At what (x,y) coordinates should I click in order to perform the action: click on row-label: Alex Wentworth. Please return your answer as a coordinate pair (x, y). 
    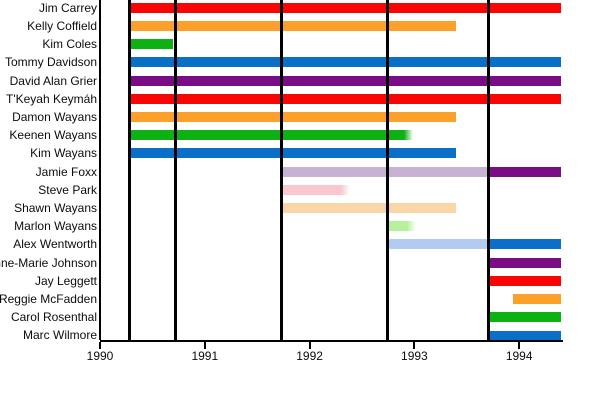
    Looking at the image, I should click on (55, 244).